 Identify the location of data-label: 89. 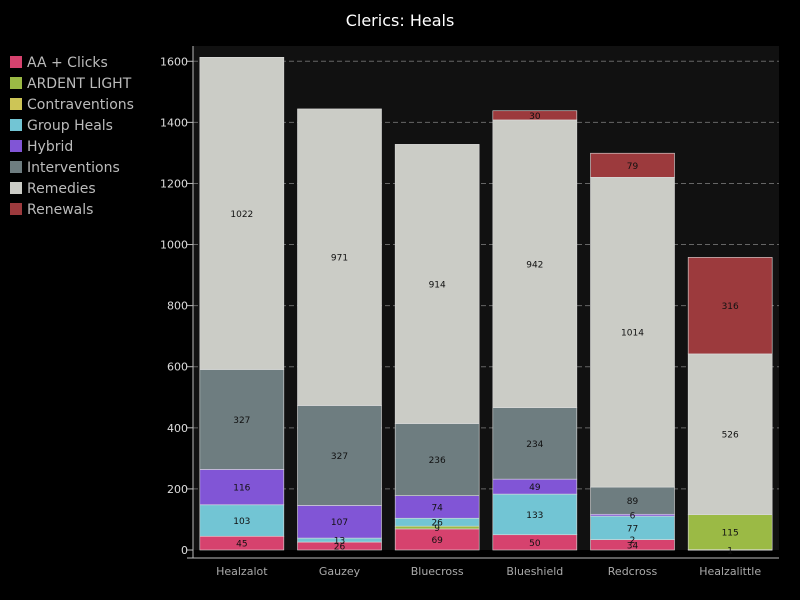
(633, 502).